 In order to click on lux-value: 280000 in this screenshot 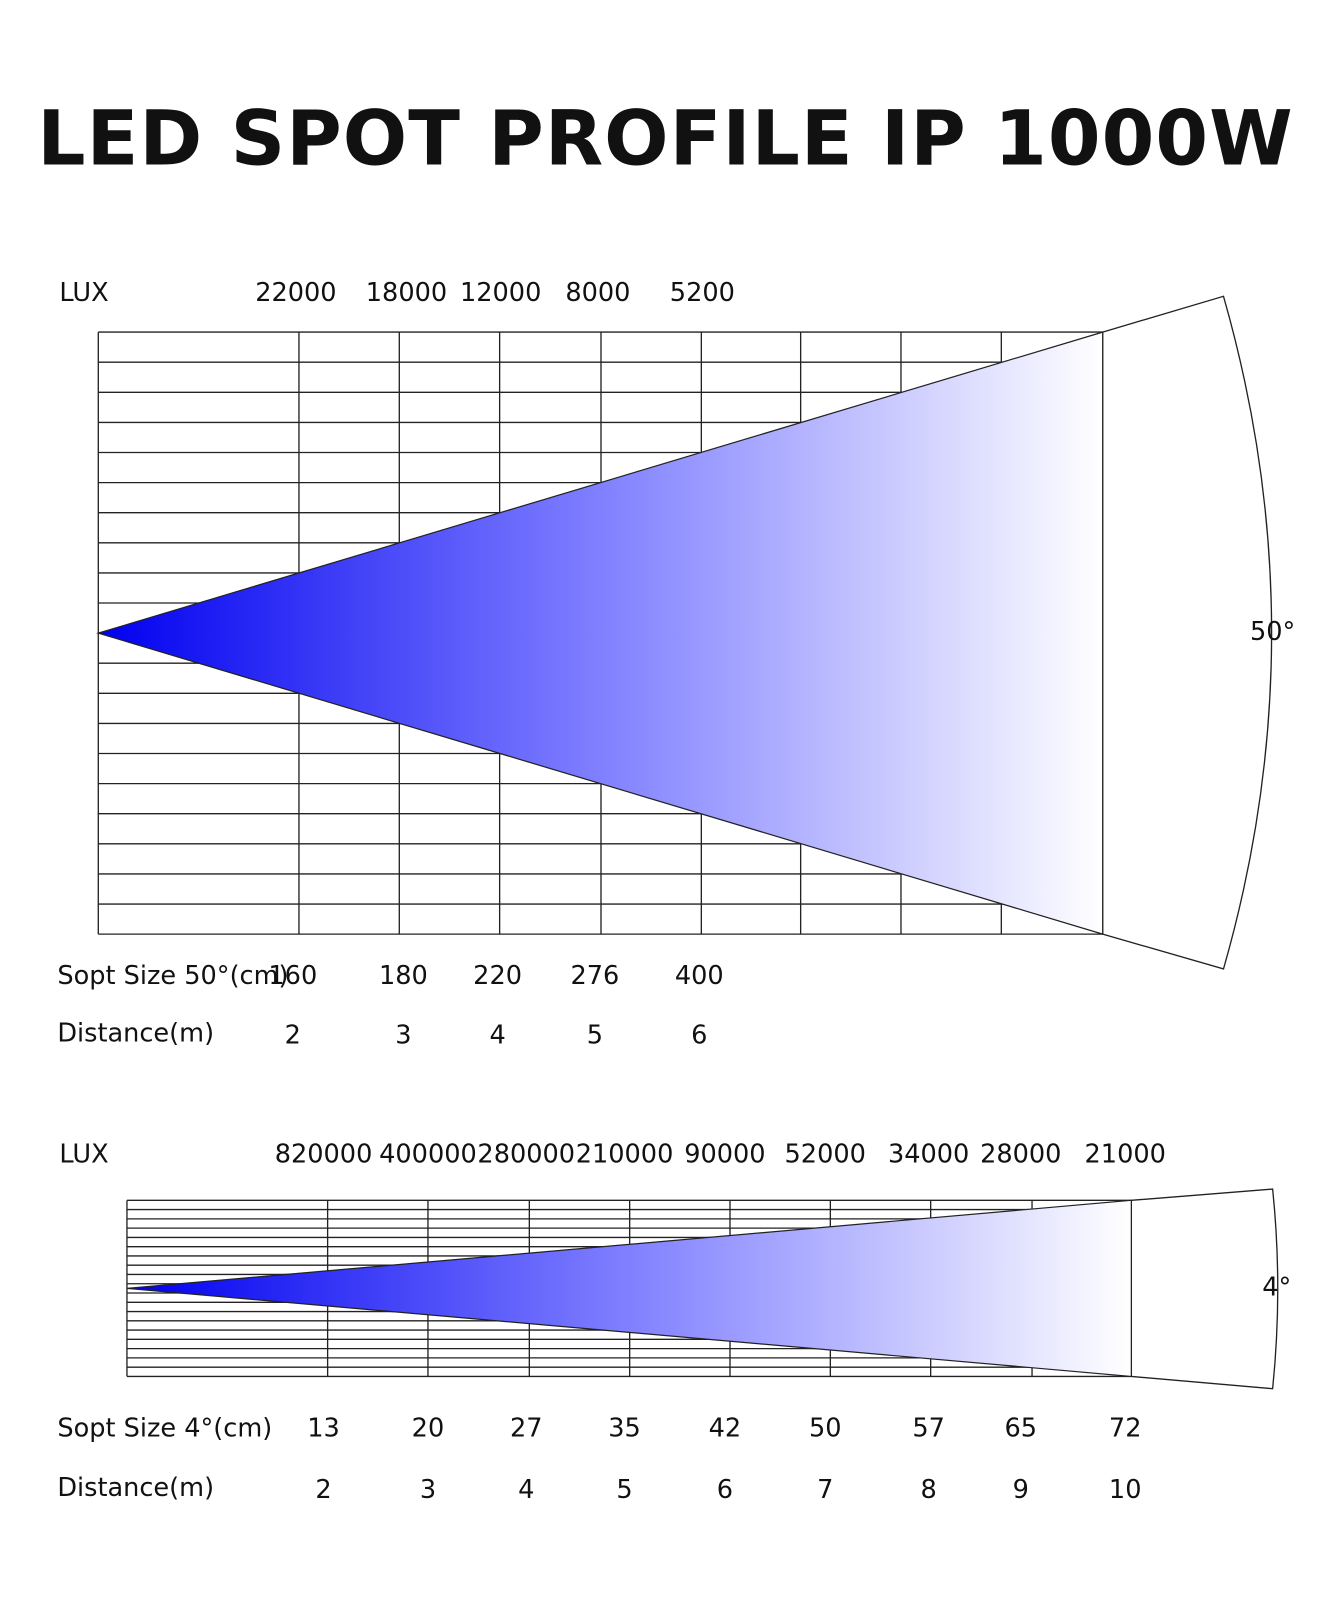, I will do `click(526, 1154)`.